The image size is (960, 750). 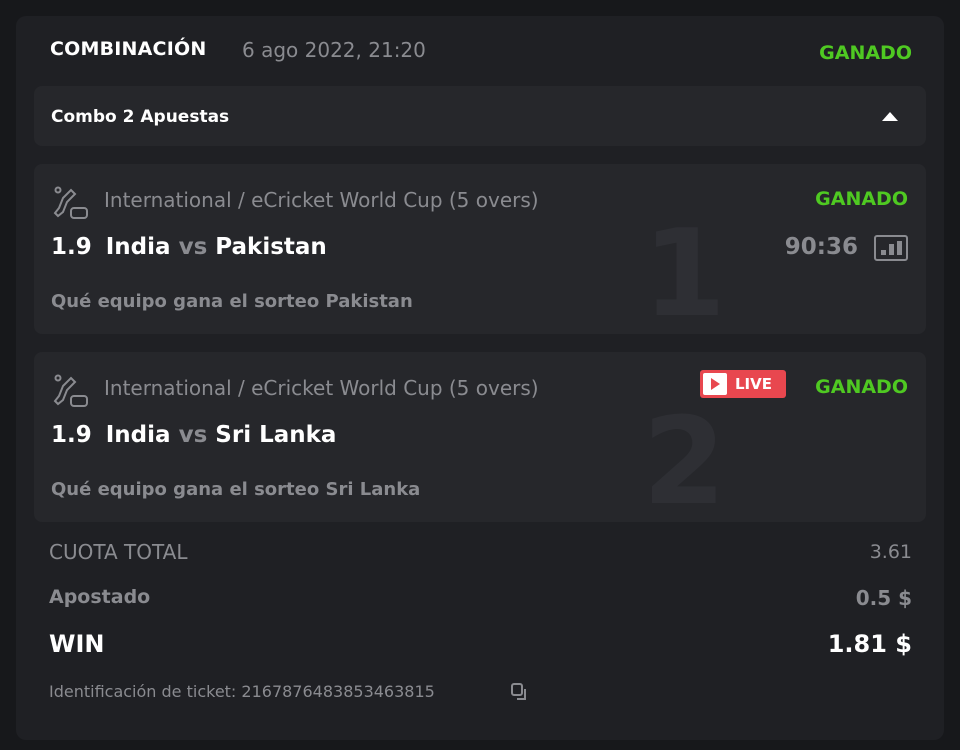 What do you see at coordinates (715, 384) in the screenshot?
I see `play-icon` at bounding box center [715, 384].